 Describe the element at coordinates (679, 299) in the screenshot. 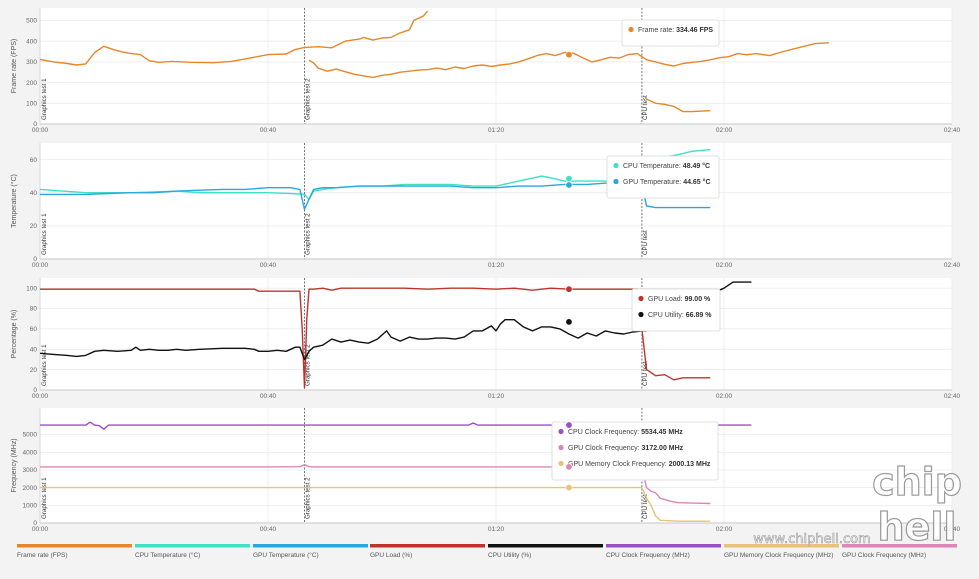

I see `tooltip-text: GPU Load: 99.00 %` at that location.